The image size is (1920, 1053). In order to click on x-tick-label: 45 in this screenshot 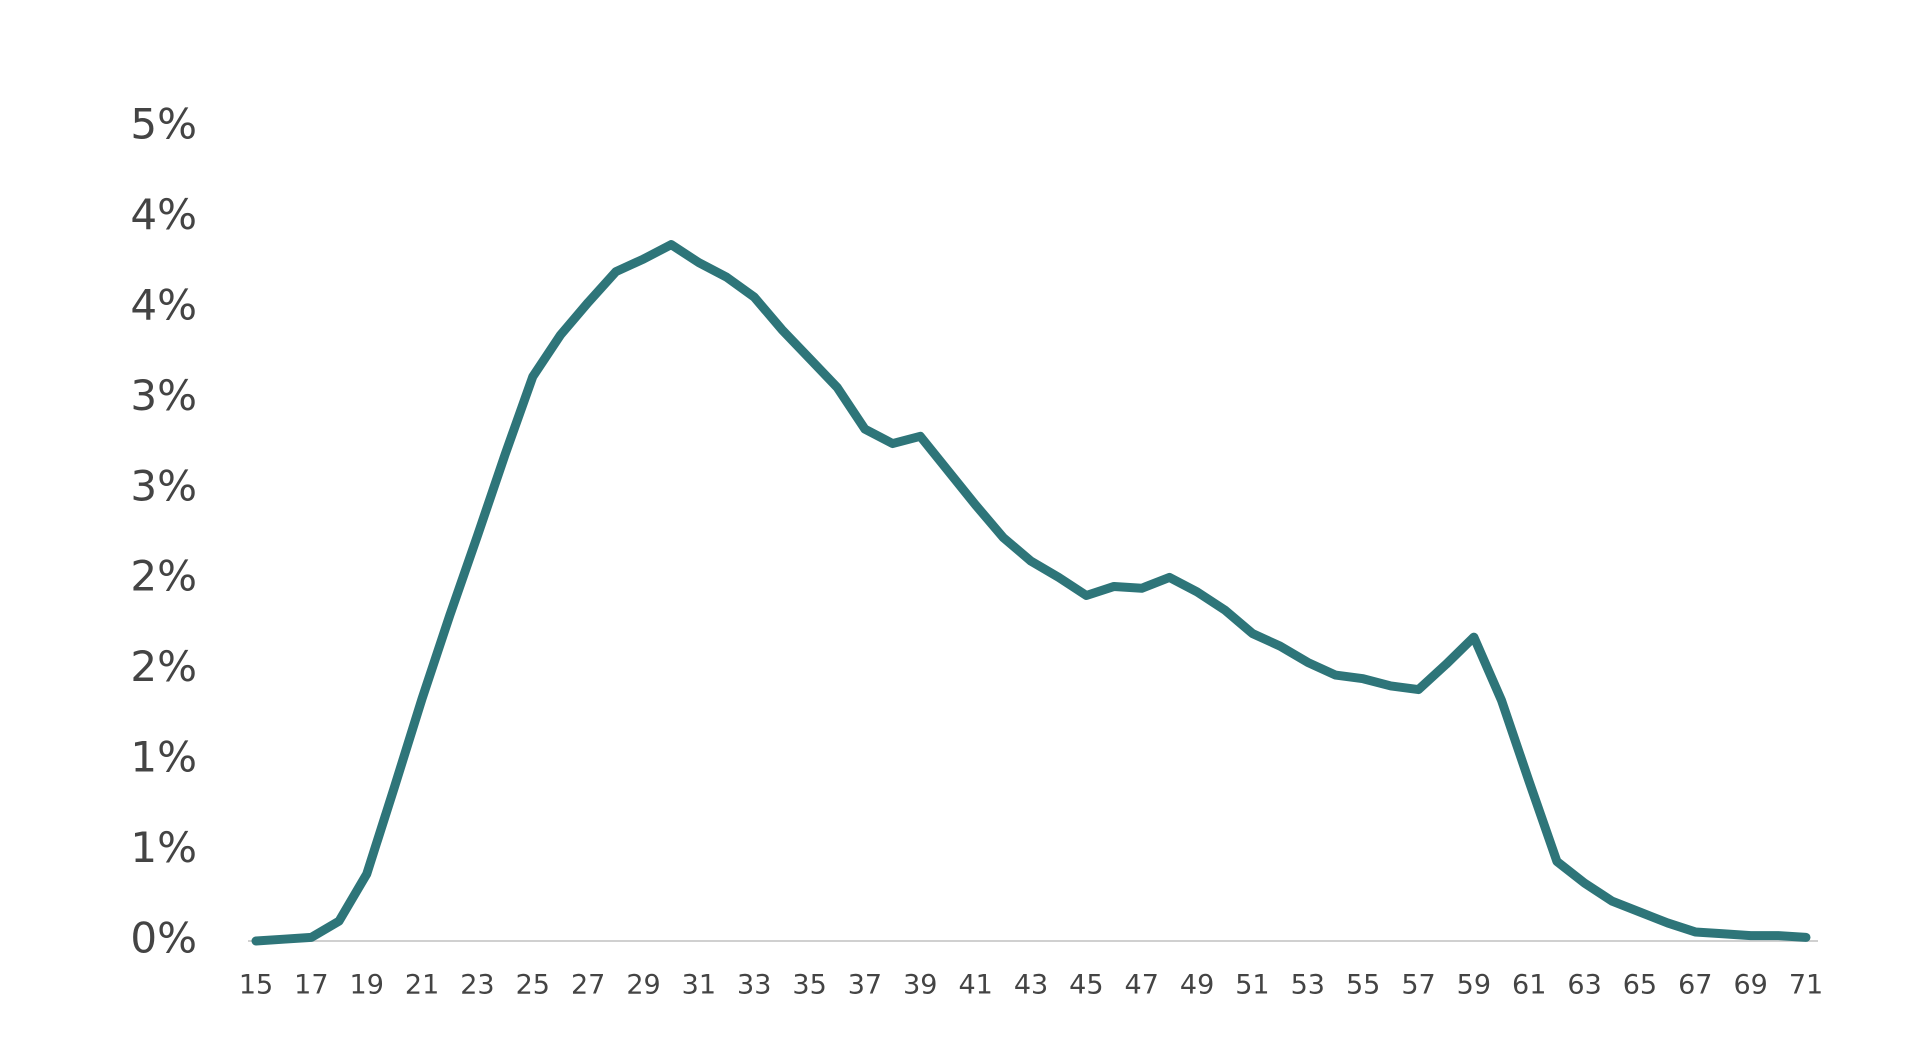, I will do `click(1086, 985)`.